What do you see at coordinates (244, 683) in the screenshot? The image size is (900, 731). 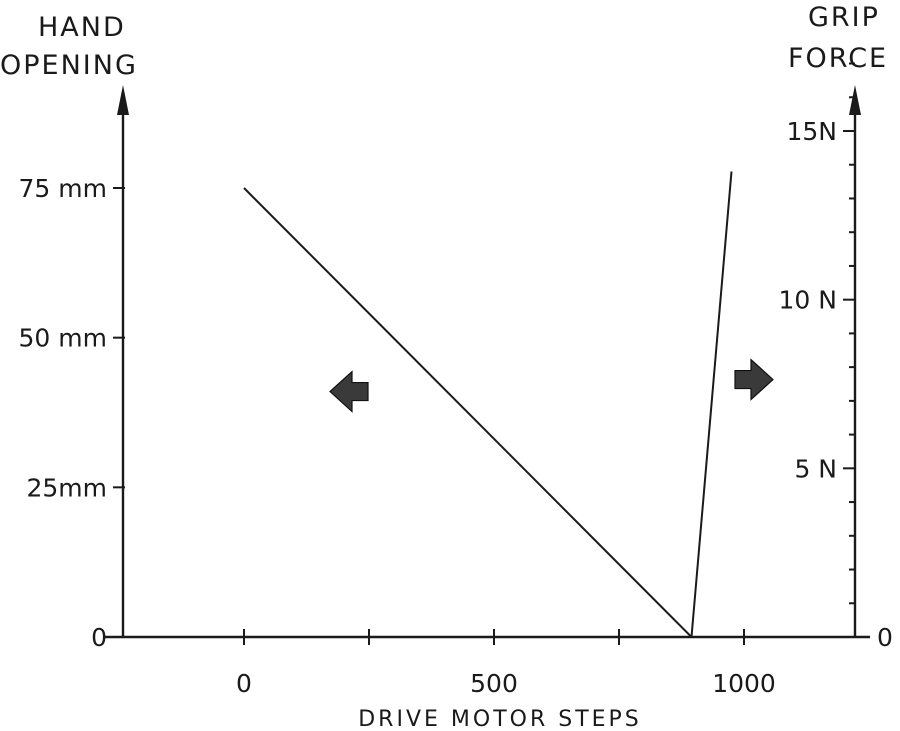 I see `x-tick-label: 0` at bounding box center [244, 683].